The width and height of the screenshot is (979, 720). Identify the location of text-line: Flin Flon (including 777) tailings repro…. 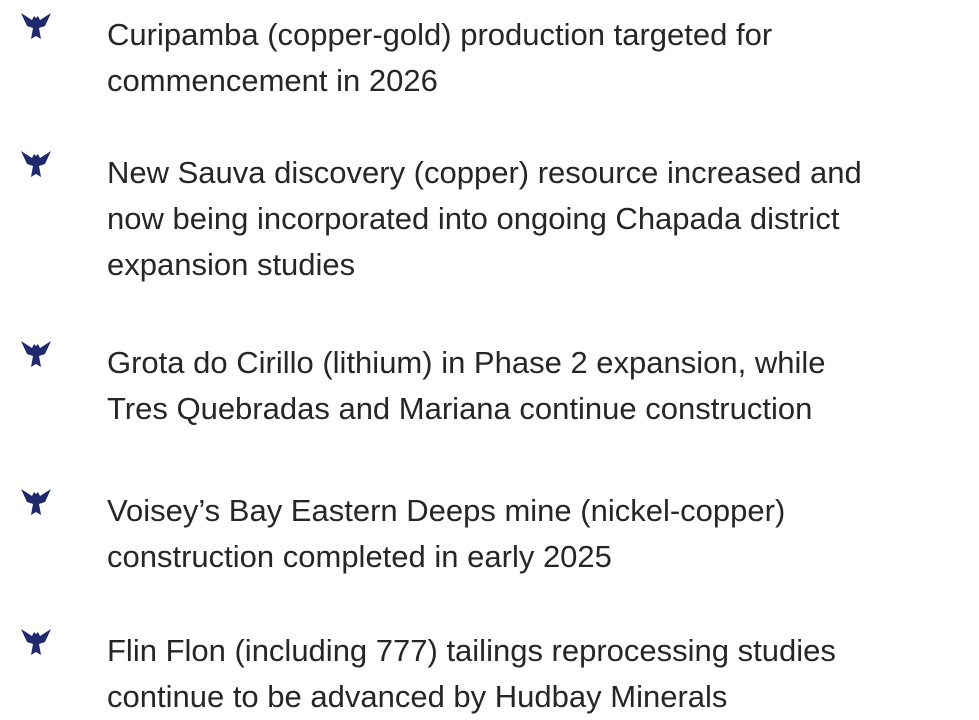
(471, 650).